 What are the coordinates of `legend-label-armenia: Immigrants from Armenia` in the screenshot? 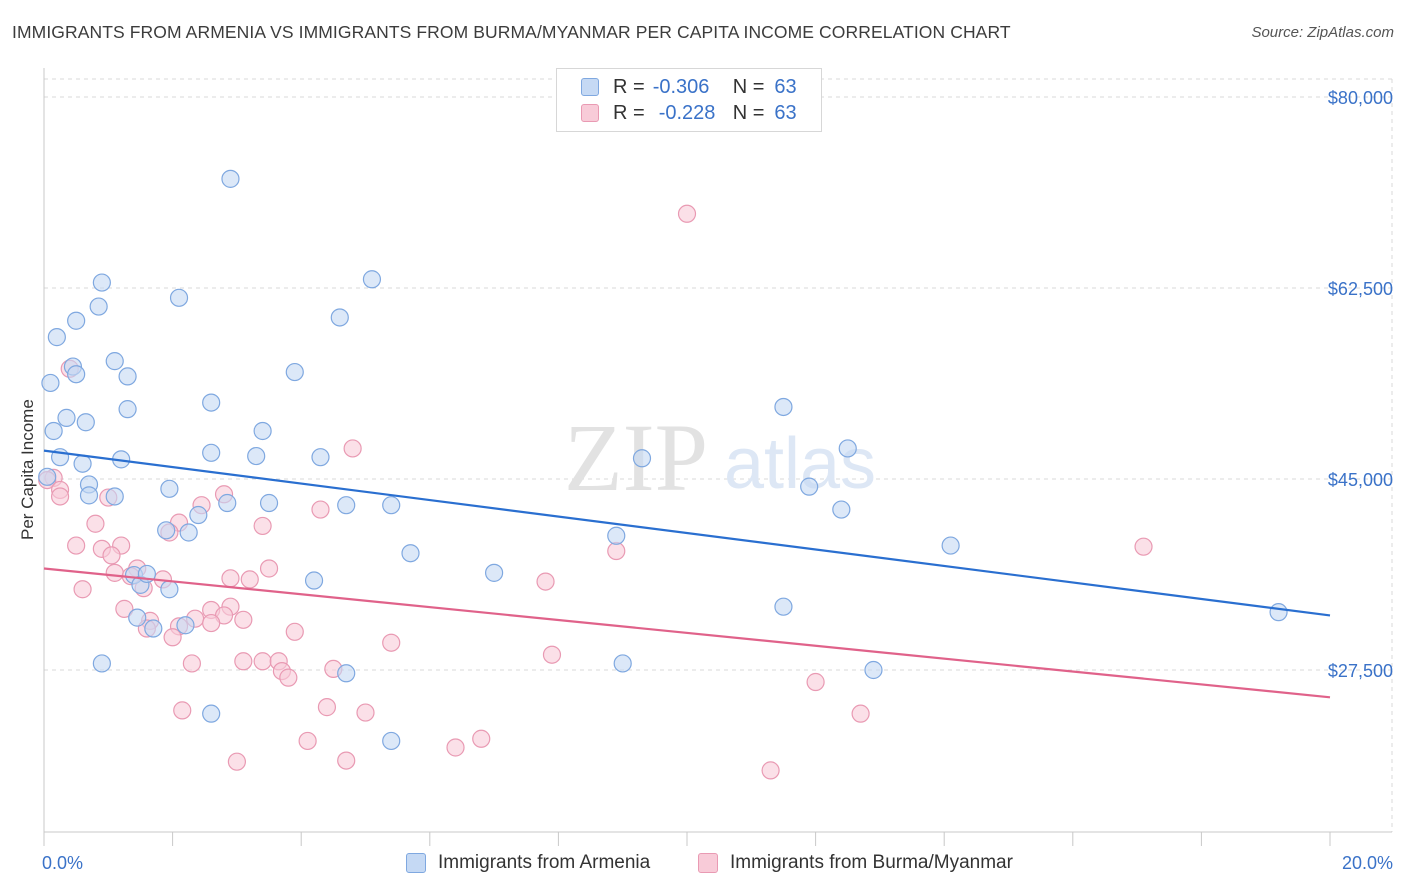 It's located at (544, 862).